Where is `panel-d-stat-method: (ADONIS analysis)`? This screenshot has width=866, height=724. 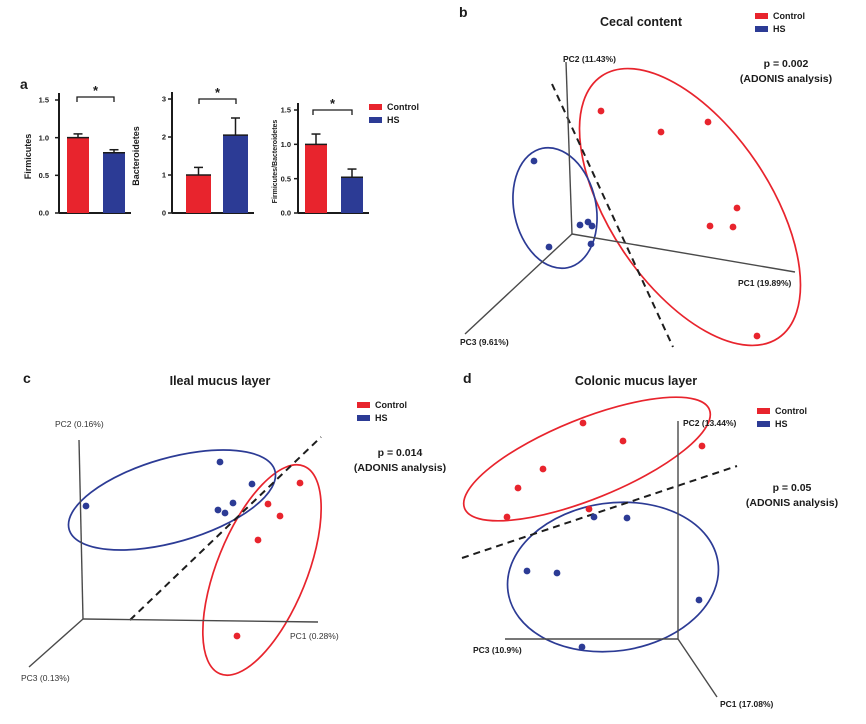 panel-d-stat-method: (ADONIS analysis) is located at coordinates (792, 503).